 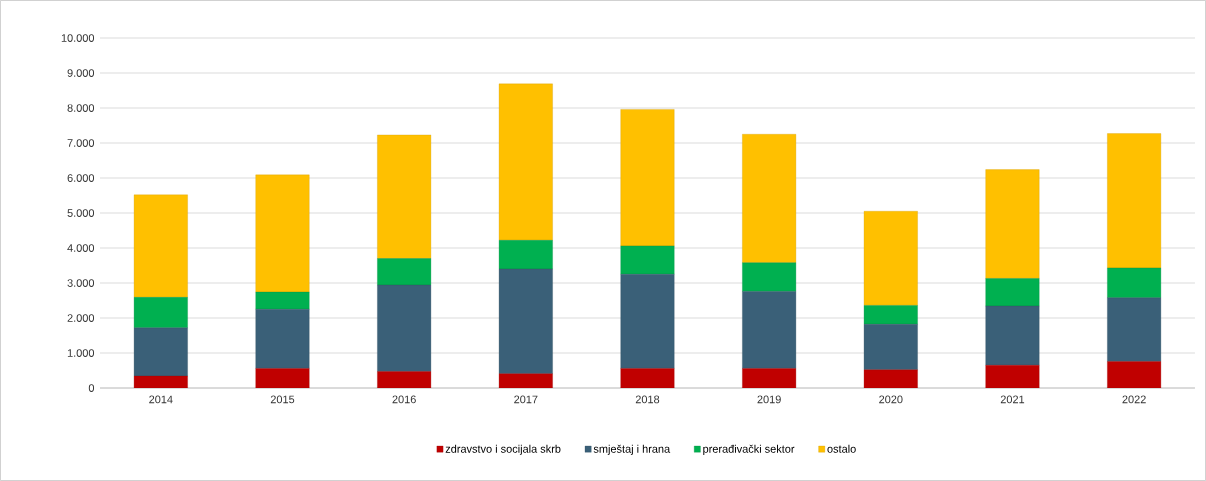 I want to click on x-tick-label: 2021, so click(x=1012, y=399).